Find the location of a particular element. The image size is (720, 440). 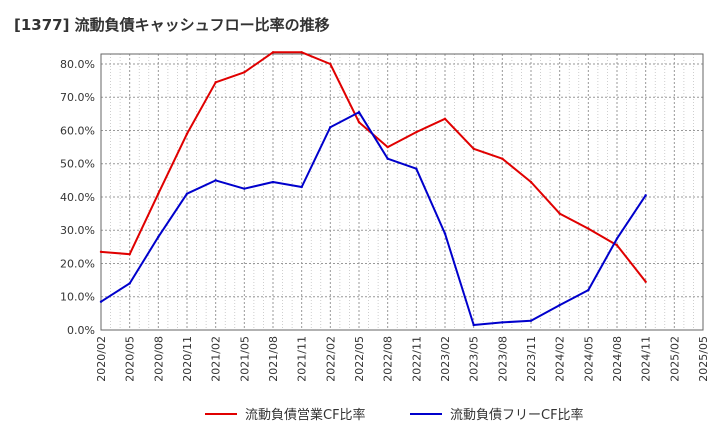

x-tick-label: 2023/08 is located at coordinates (502, 359).